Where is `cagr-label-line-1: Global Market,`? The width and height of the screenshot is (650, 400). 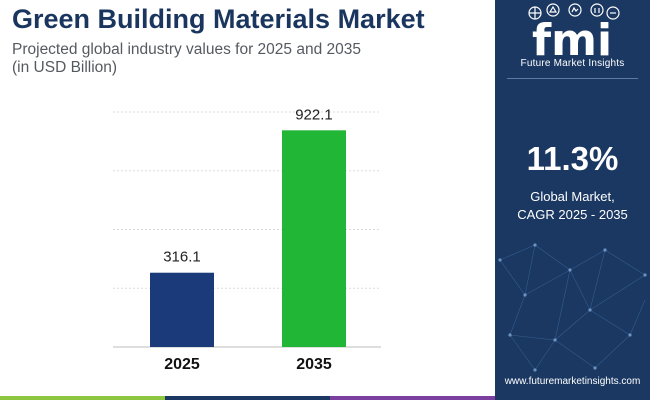
cagr-label-line-1: Global Market, is located at coordinates (572, 196).